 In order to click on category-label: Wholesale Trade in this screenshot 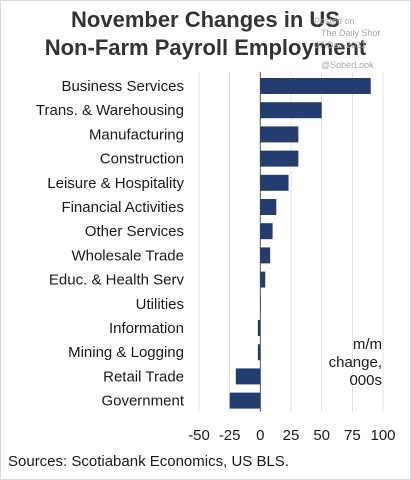, I will do `click(127, 255)`.